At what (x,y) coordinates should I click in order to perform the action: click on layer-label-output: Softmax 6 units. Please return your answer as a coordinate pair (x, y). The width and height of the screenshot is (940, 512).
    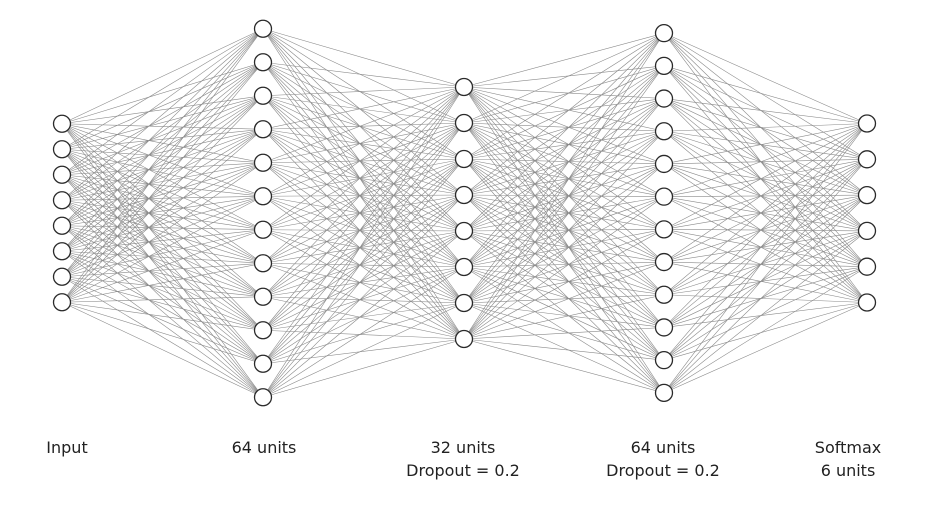
    Looking at the image, I should click on (844, 459).